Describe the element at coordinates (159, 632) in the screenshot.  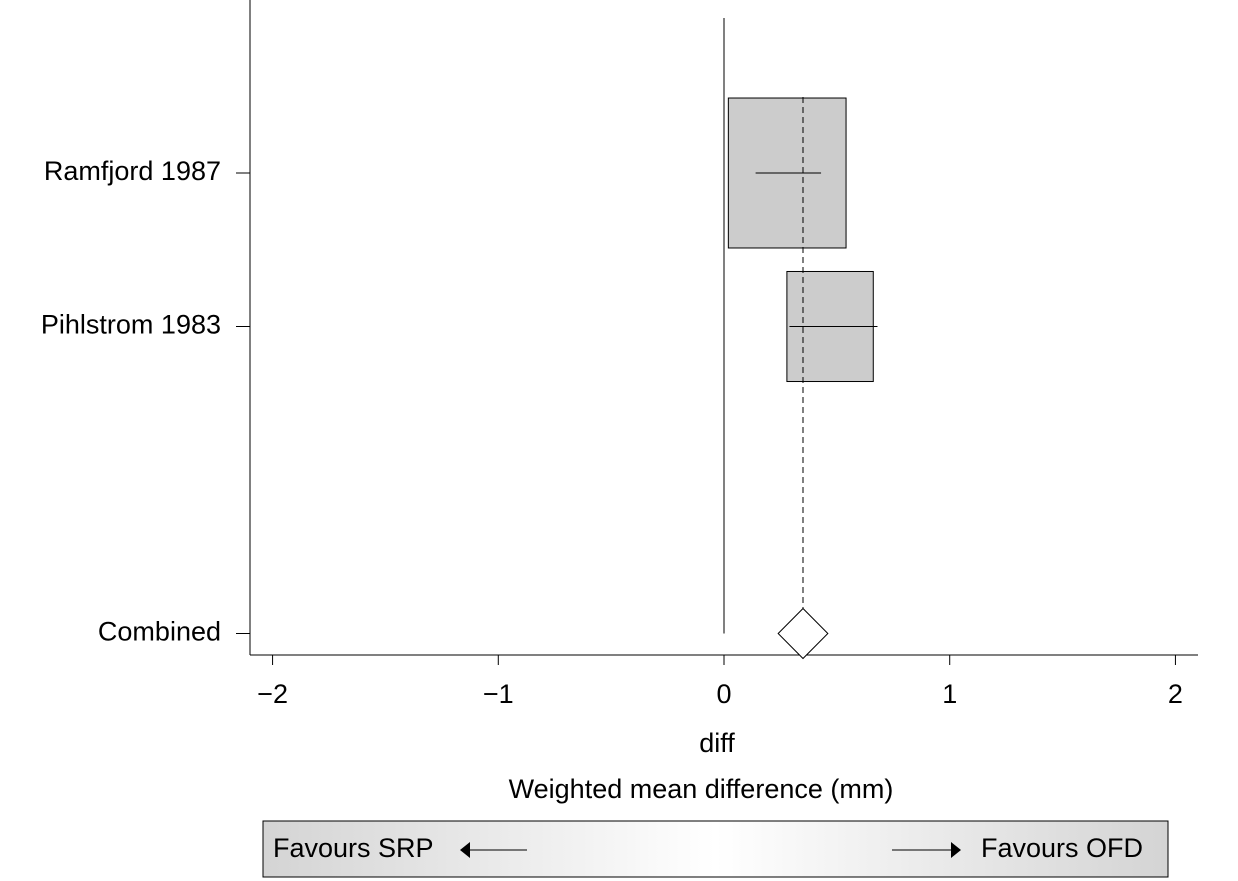
I see `y-tick-label: Combined` at that location.